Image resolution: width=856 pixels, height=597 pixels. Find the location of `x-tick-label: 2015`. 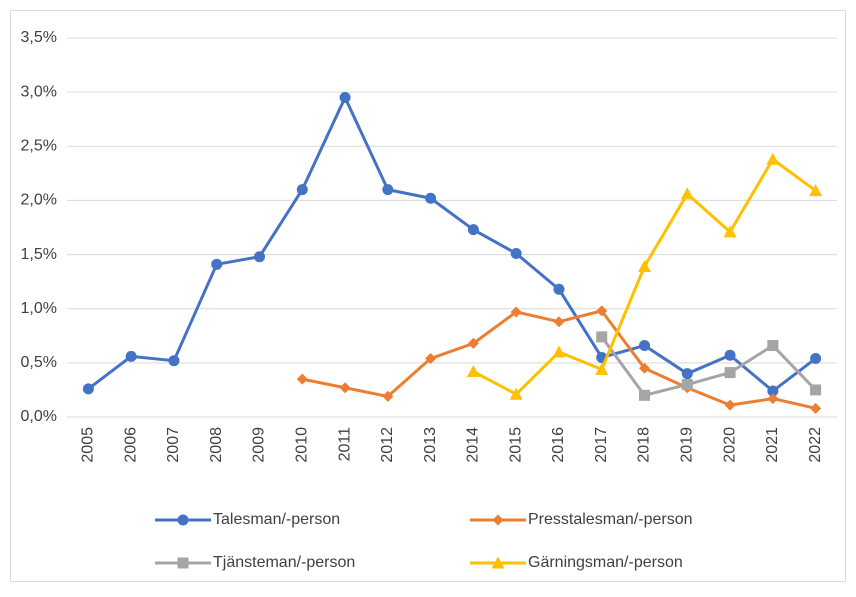

x-tick-label: 2015 is located at coordinates (515, 445).